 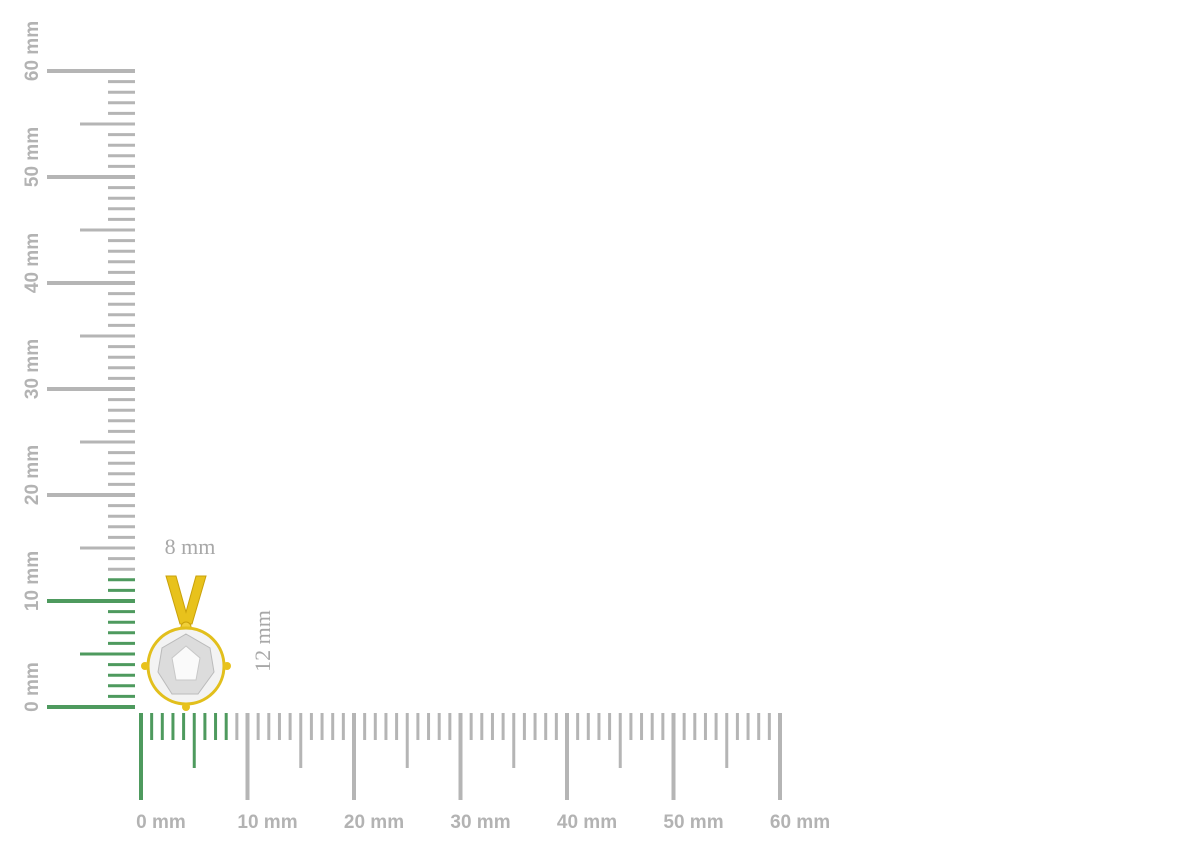 What do you see at coordinates (267, 822) in the screenshot?
I see `h-label: 10 mm` at bounding box center [267, 822].